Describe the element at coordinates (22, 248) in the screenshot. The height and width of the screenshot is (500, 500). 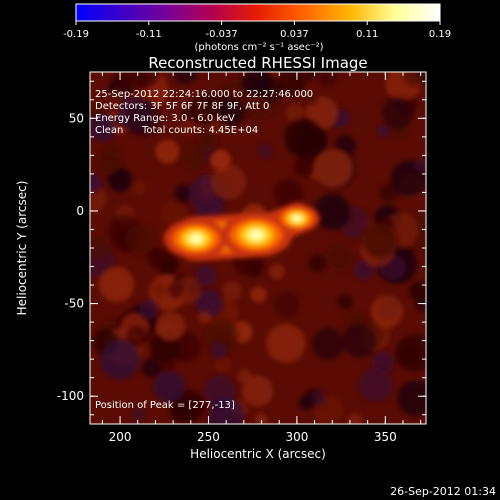
I see `y-axis-label: Heliocentric Y (arcsec)` at that location.